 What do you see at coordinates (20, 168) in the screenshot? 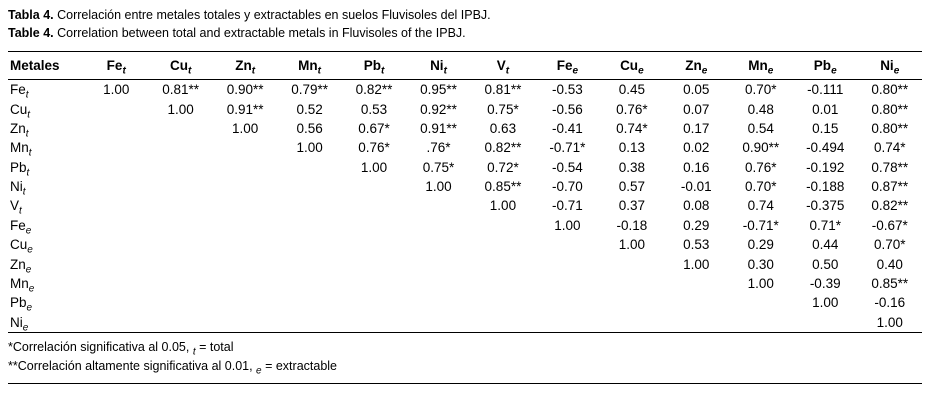
I see `row-label: Pbt` at bounding box center [20, 168].